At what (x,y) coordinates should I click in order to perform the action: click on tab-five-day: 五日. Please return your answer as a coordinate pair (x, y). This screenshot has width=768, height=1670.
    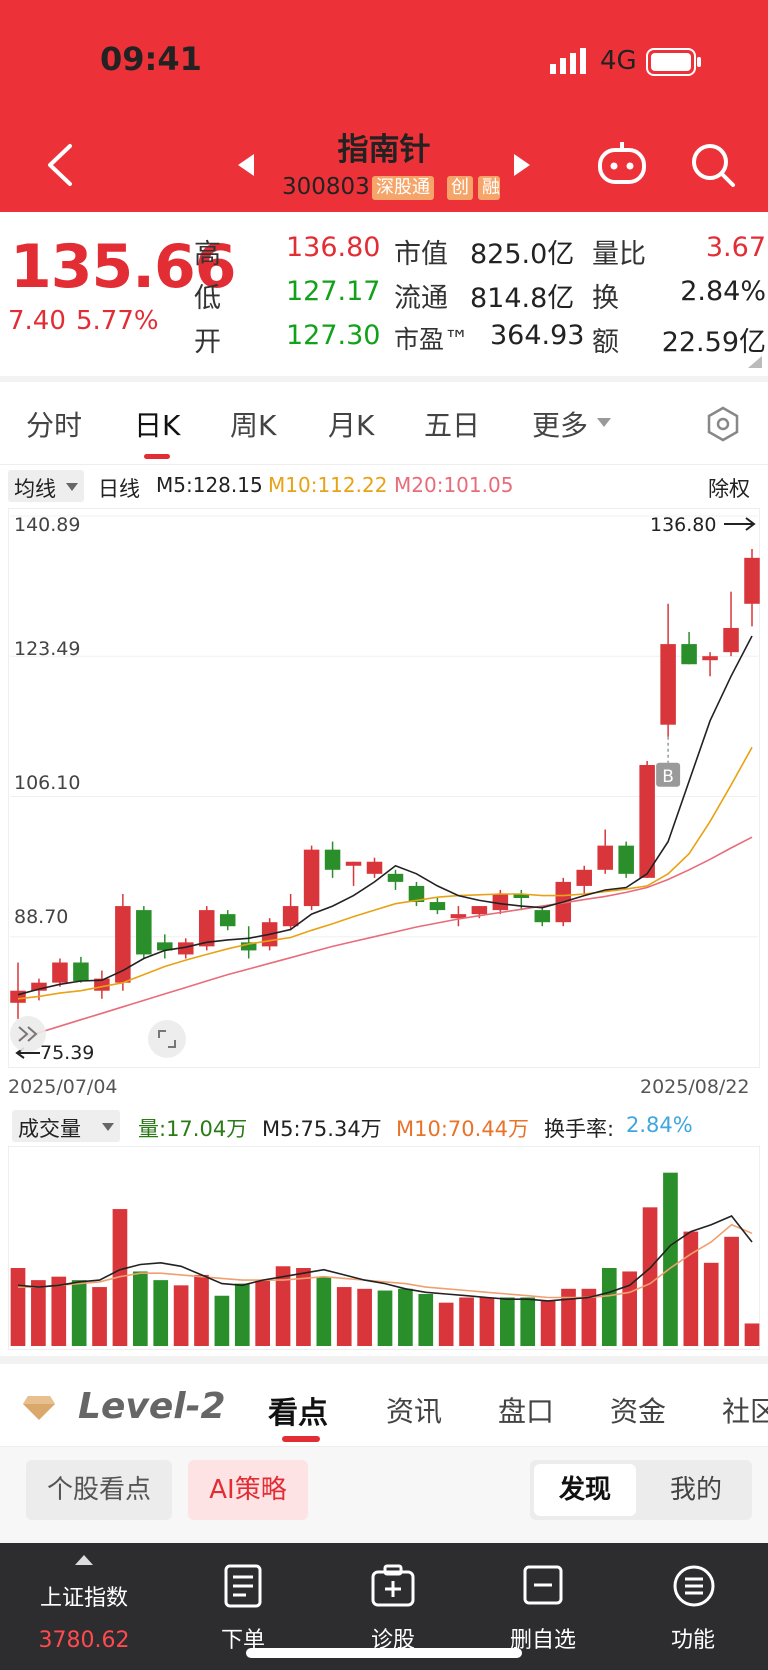
    Looking at the image, I should click on (452, 425).